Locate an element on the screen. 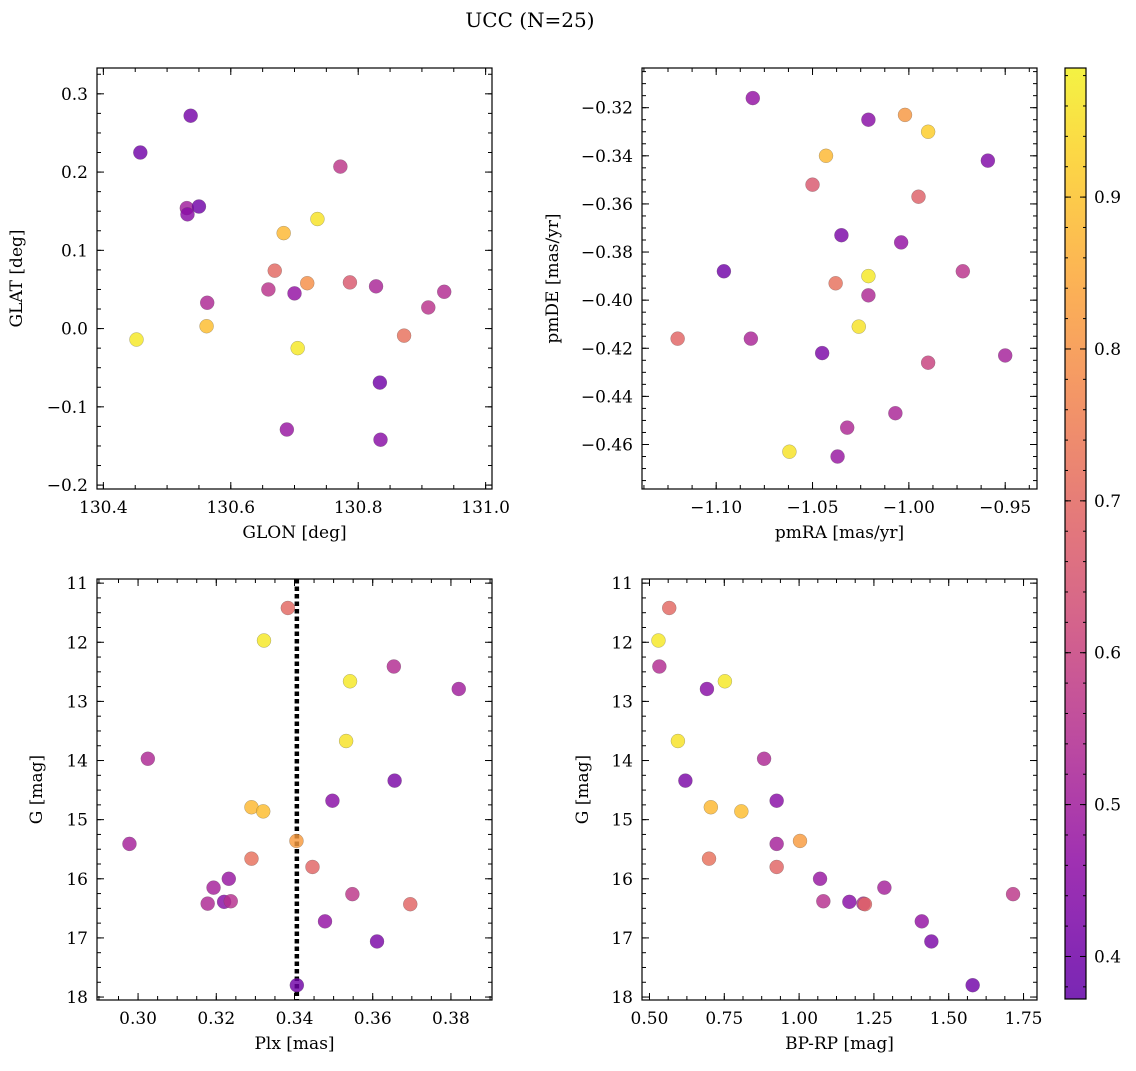 This screenshot has height=1071, width=1136. y-tick-label: −0.2 is located at coordinates (67, 486).